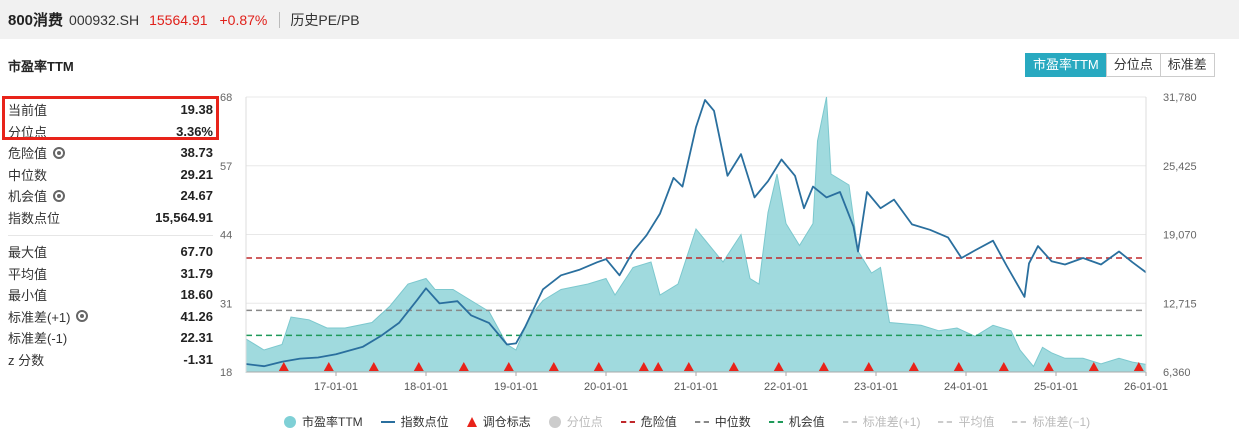 This screenshot has height=441, width=1239. Describe the element at coordinates (280, 19) in the screenshot. I see `divider` at that location.